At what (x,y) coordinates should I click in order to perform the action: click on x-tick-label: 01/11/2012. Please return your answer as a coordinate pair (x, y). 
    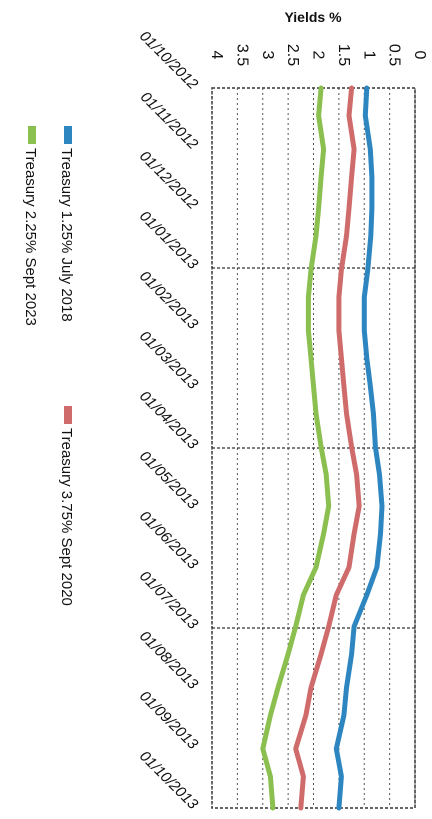
    Looking at the image, I should click on (169, 121).